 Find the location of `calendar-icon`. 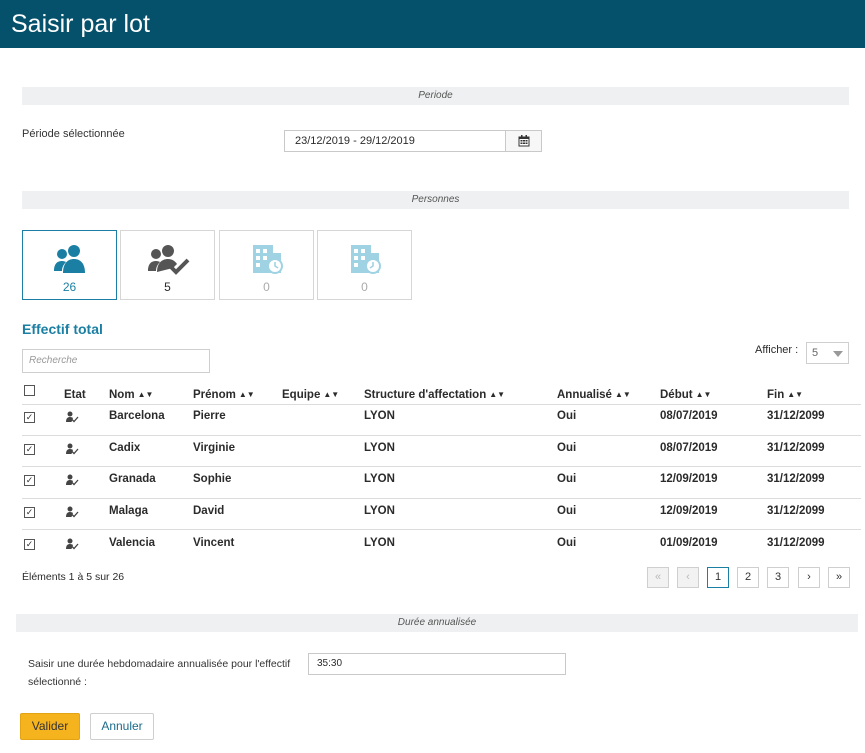

calendar-icon is located at coordinates (523, 141).